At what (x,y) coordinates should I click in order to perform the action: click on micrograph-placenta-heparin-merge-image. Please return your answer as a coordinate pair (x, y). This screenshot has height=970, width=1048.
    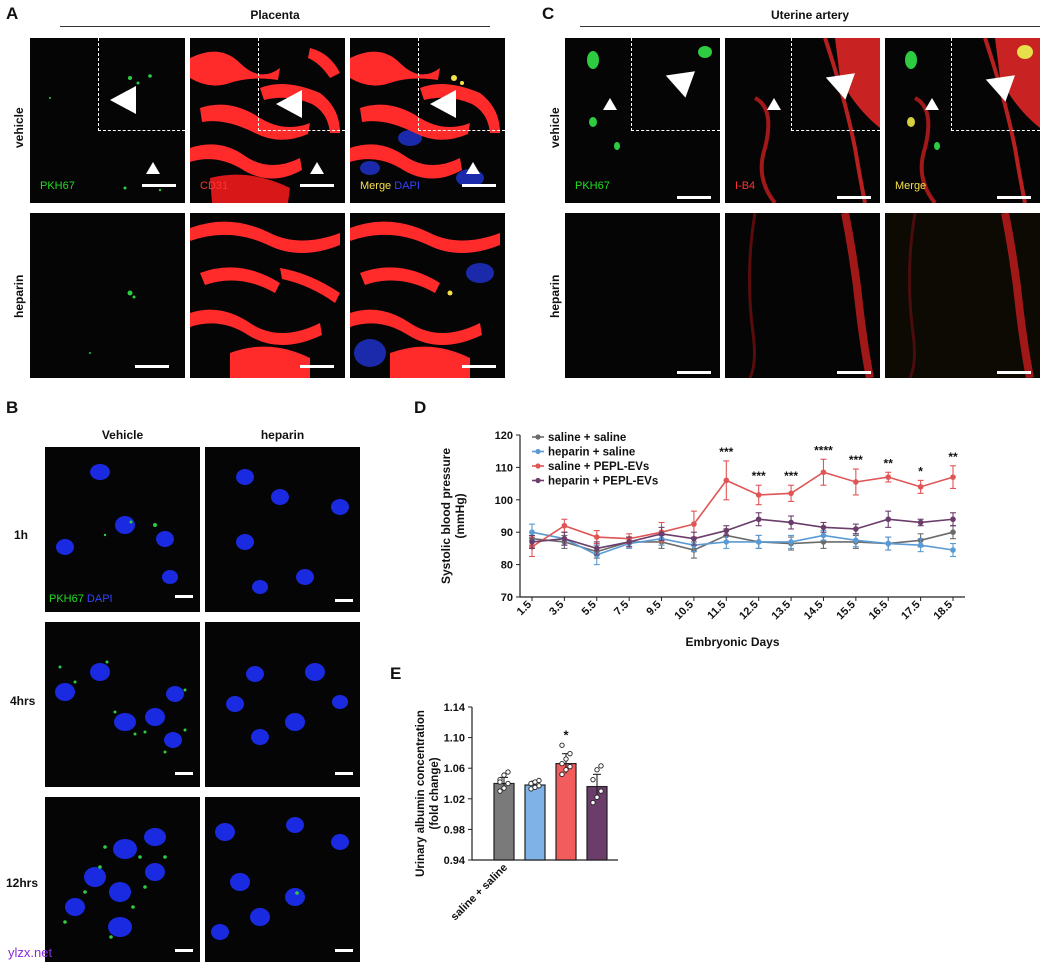
    Looking at the image, I should click on (425, 299).